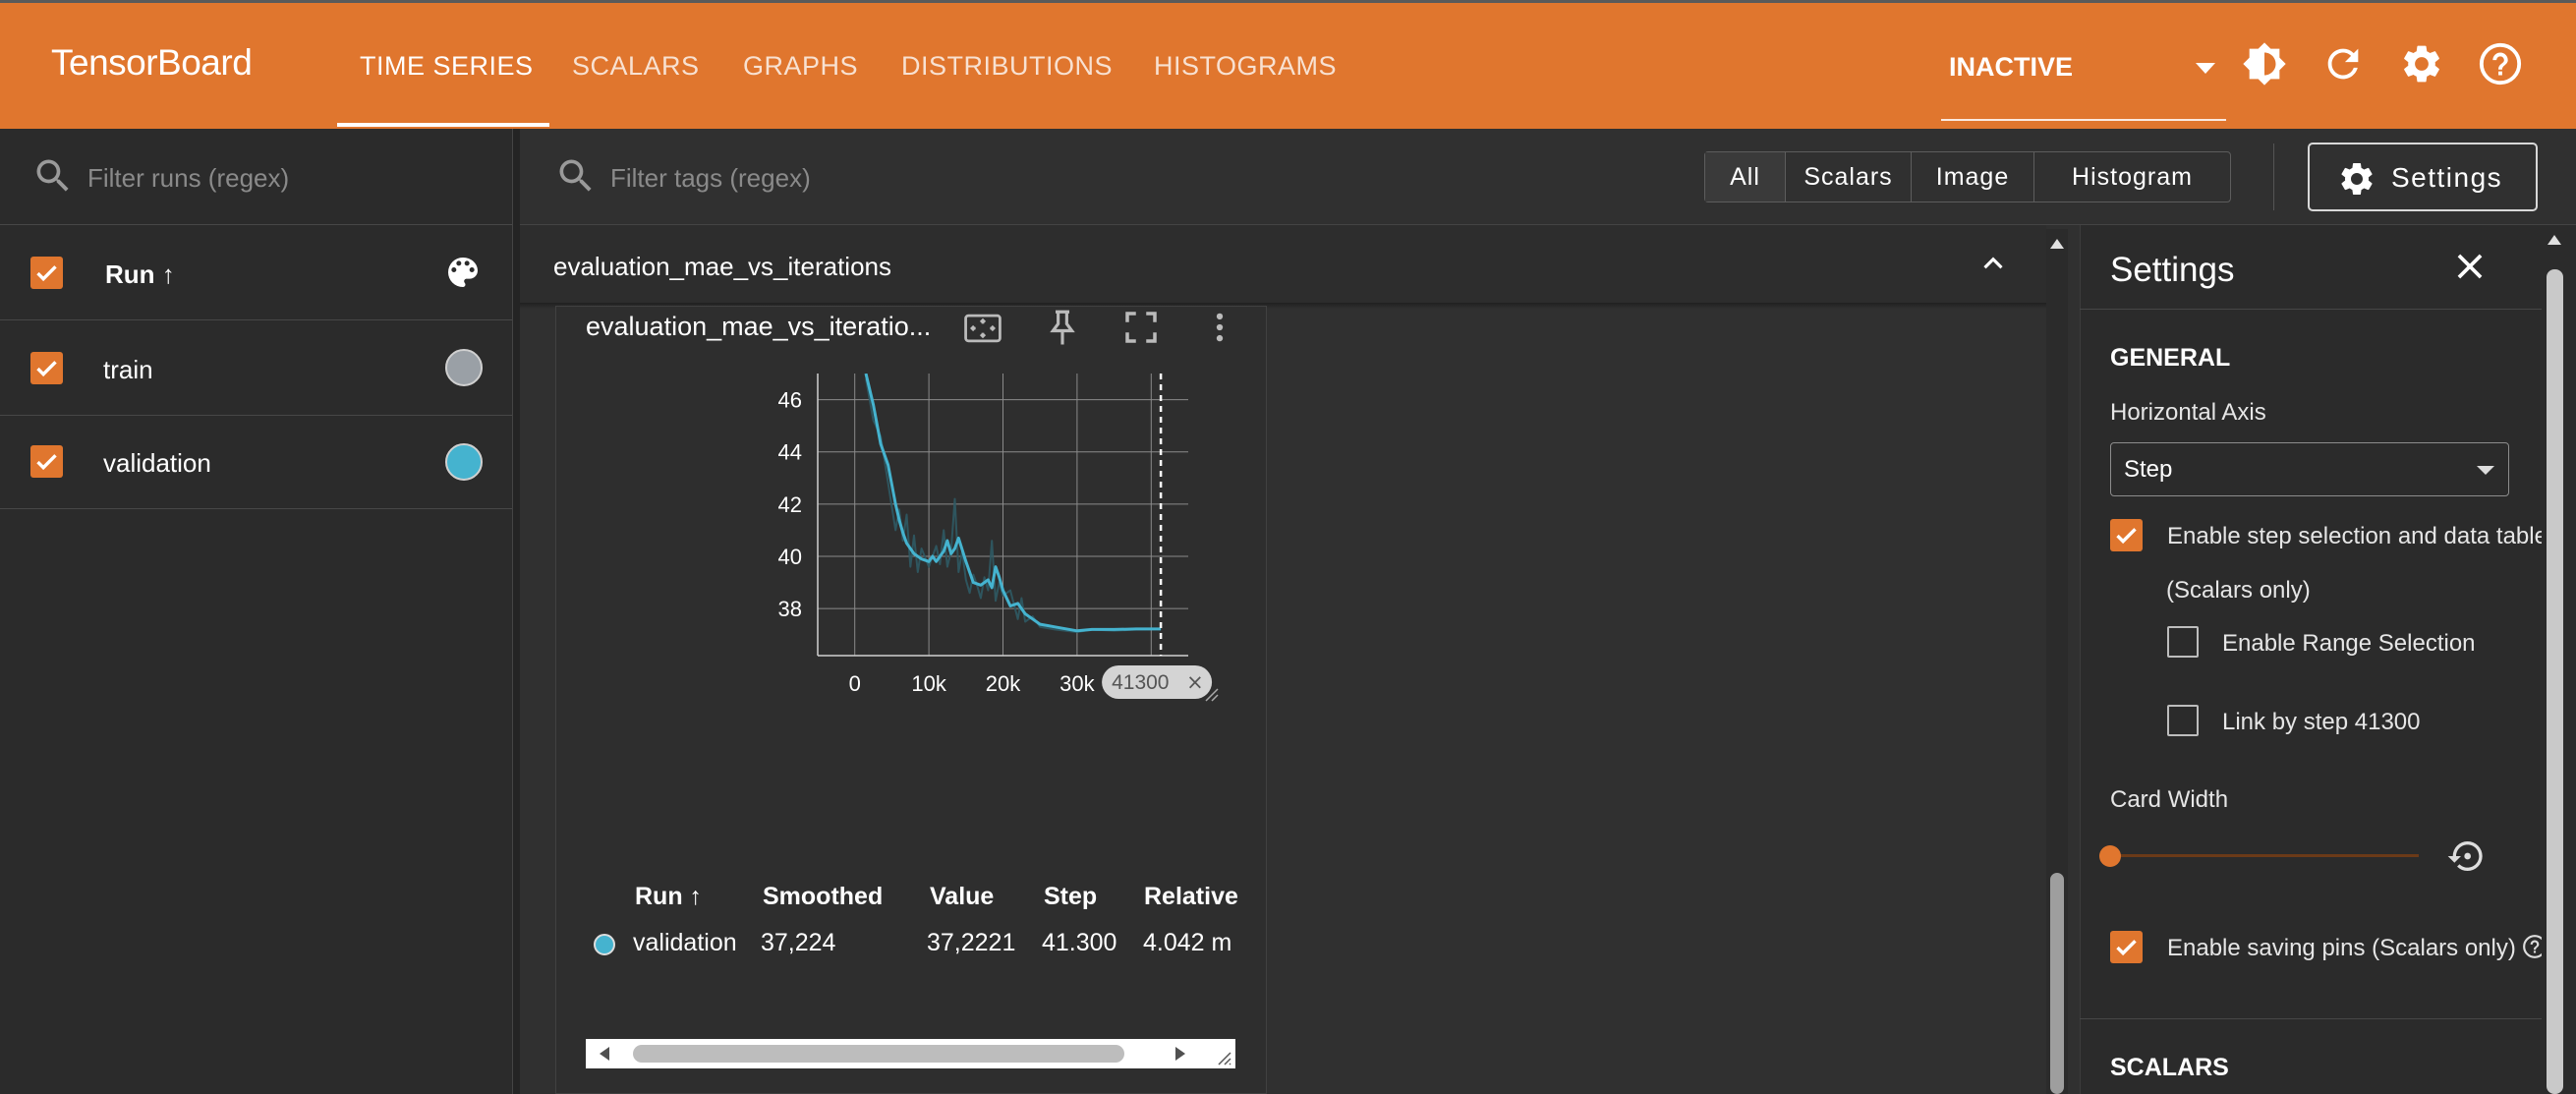 This screenshot has height=1094, width=2576. Describe the element at coordinates (605, 945) in the screenshot. I see `legend-run-color` at that location.